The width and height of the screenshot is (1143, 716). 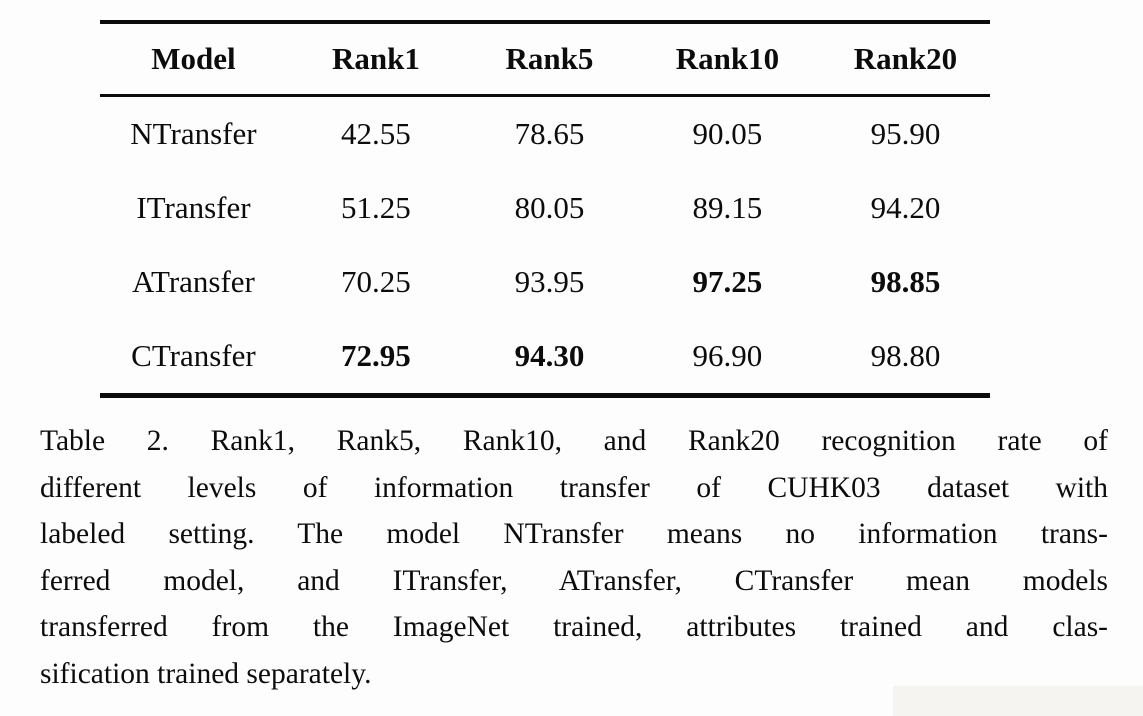 What do you see at coordinates (1018, 701) in the screenshot?
I see `scrollbar-artifact` at bounding box center [1018, 701].